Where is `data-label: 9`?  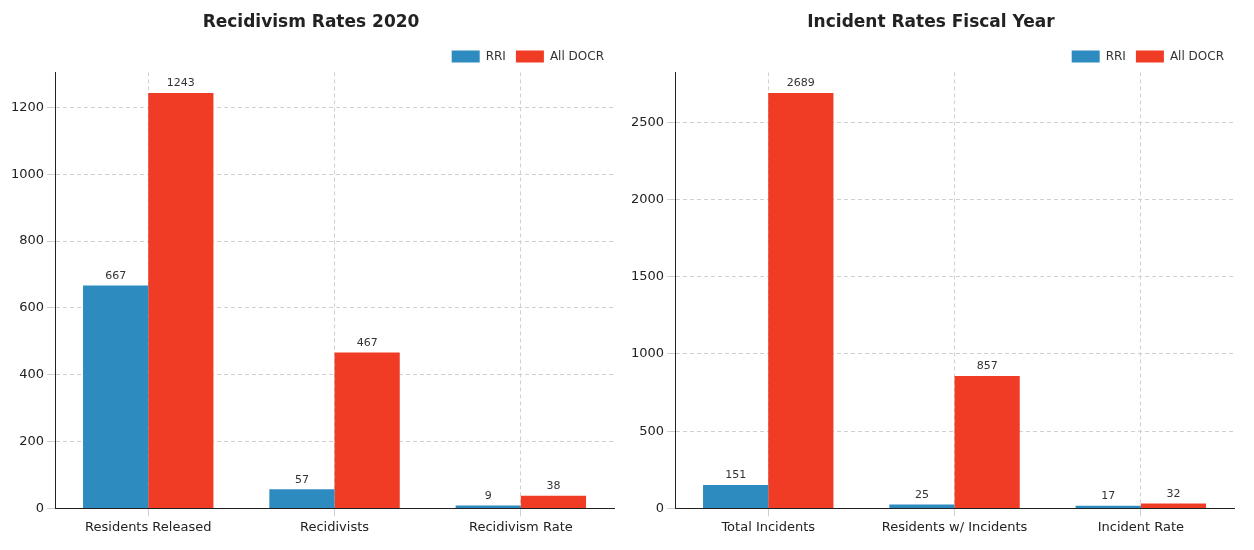 data-label: 9 is located at coordinates (488, 495).